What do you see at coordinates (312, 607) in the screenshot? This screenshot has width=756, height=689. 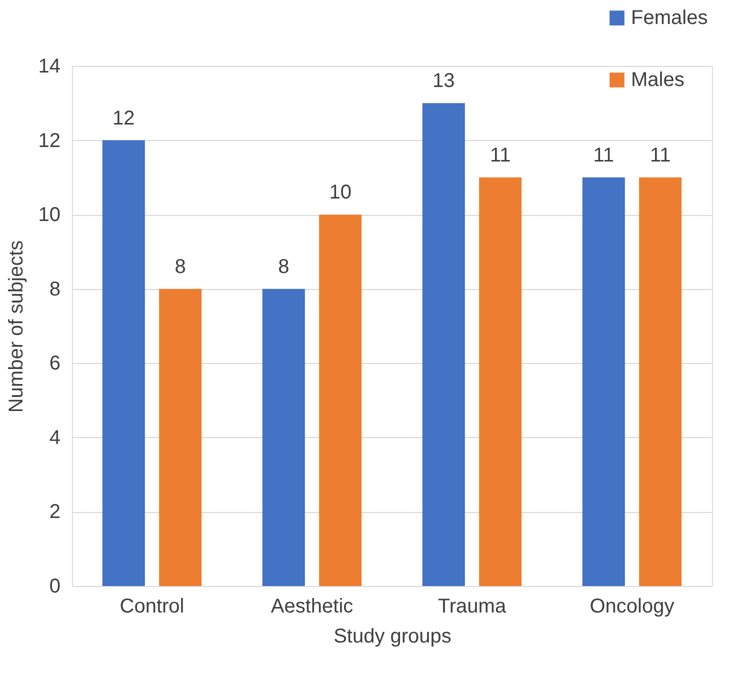 I see `x-tick-label: Aesthetic` at bounding box center [312, 607].